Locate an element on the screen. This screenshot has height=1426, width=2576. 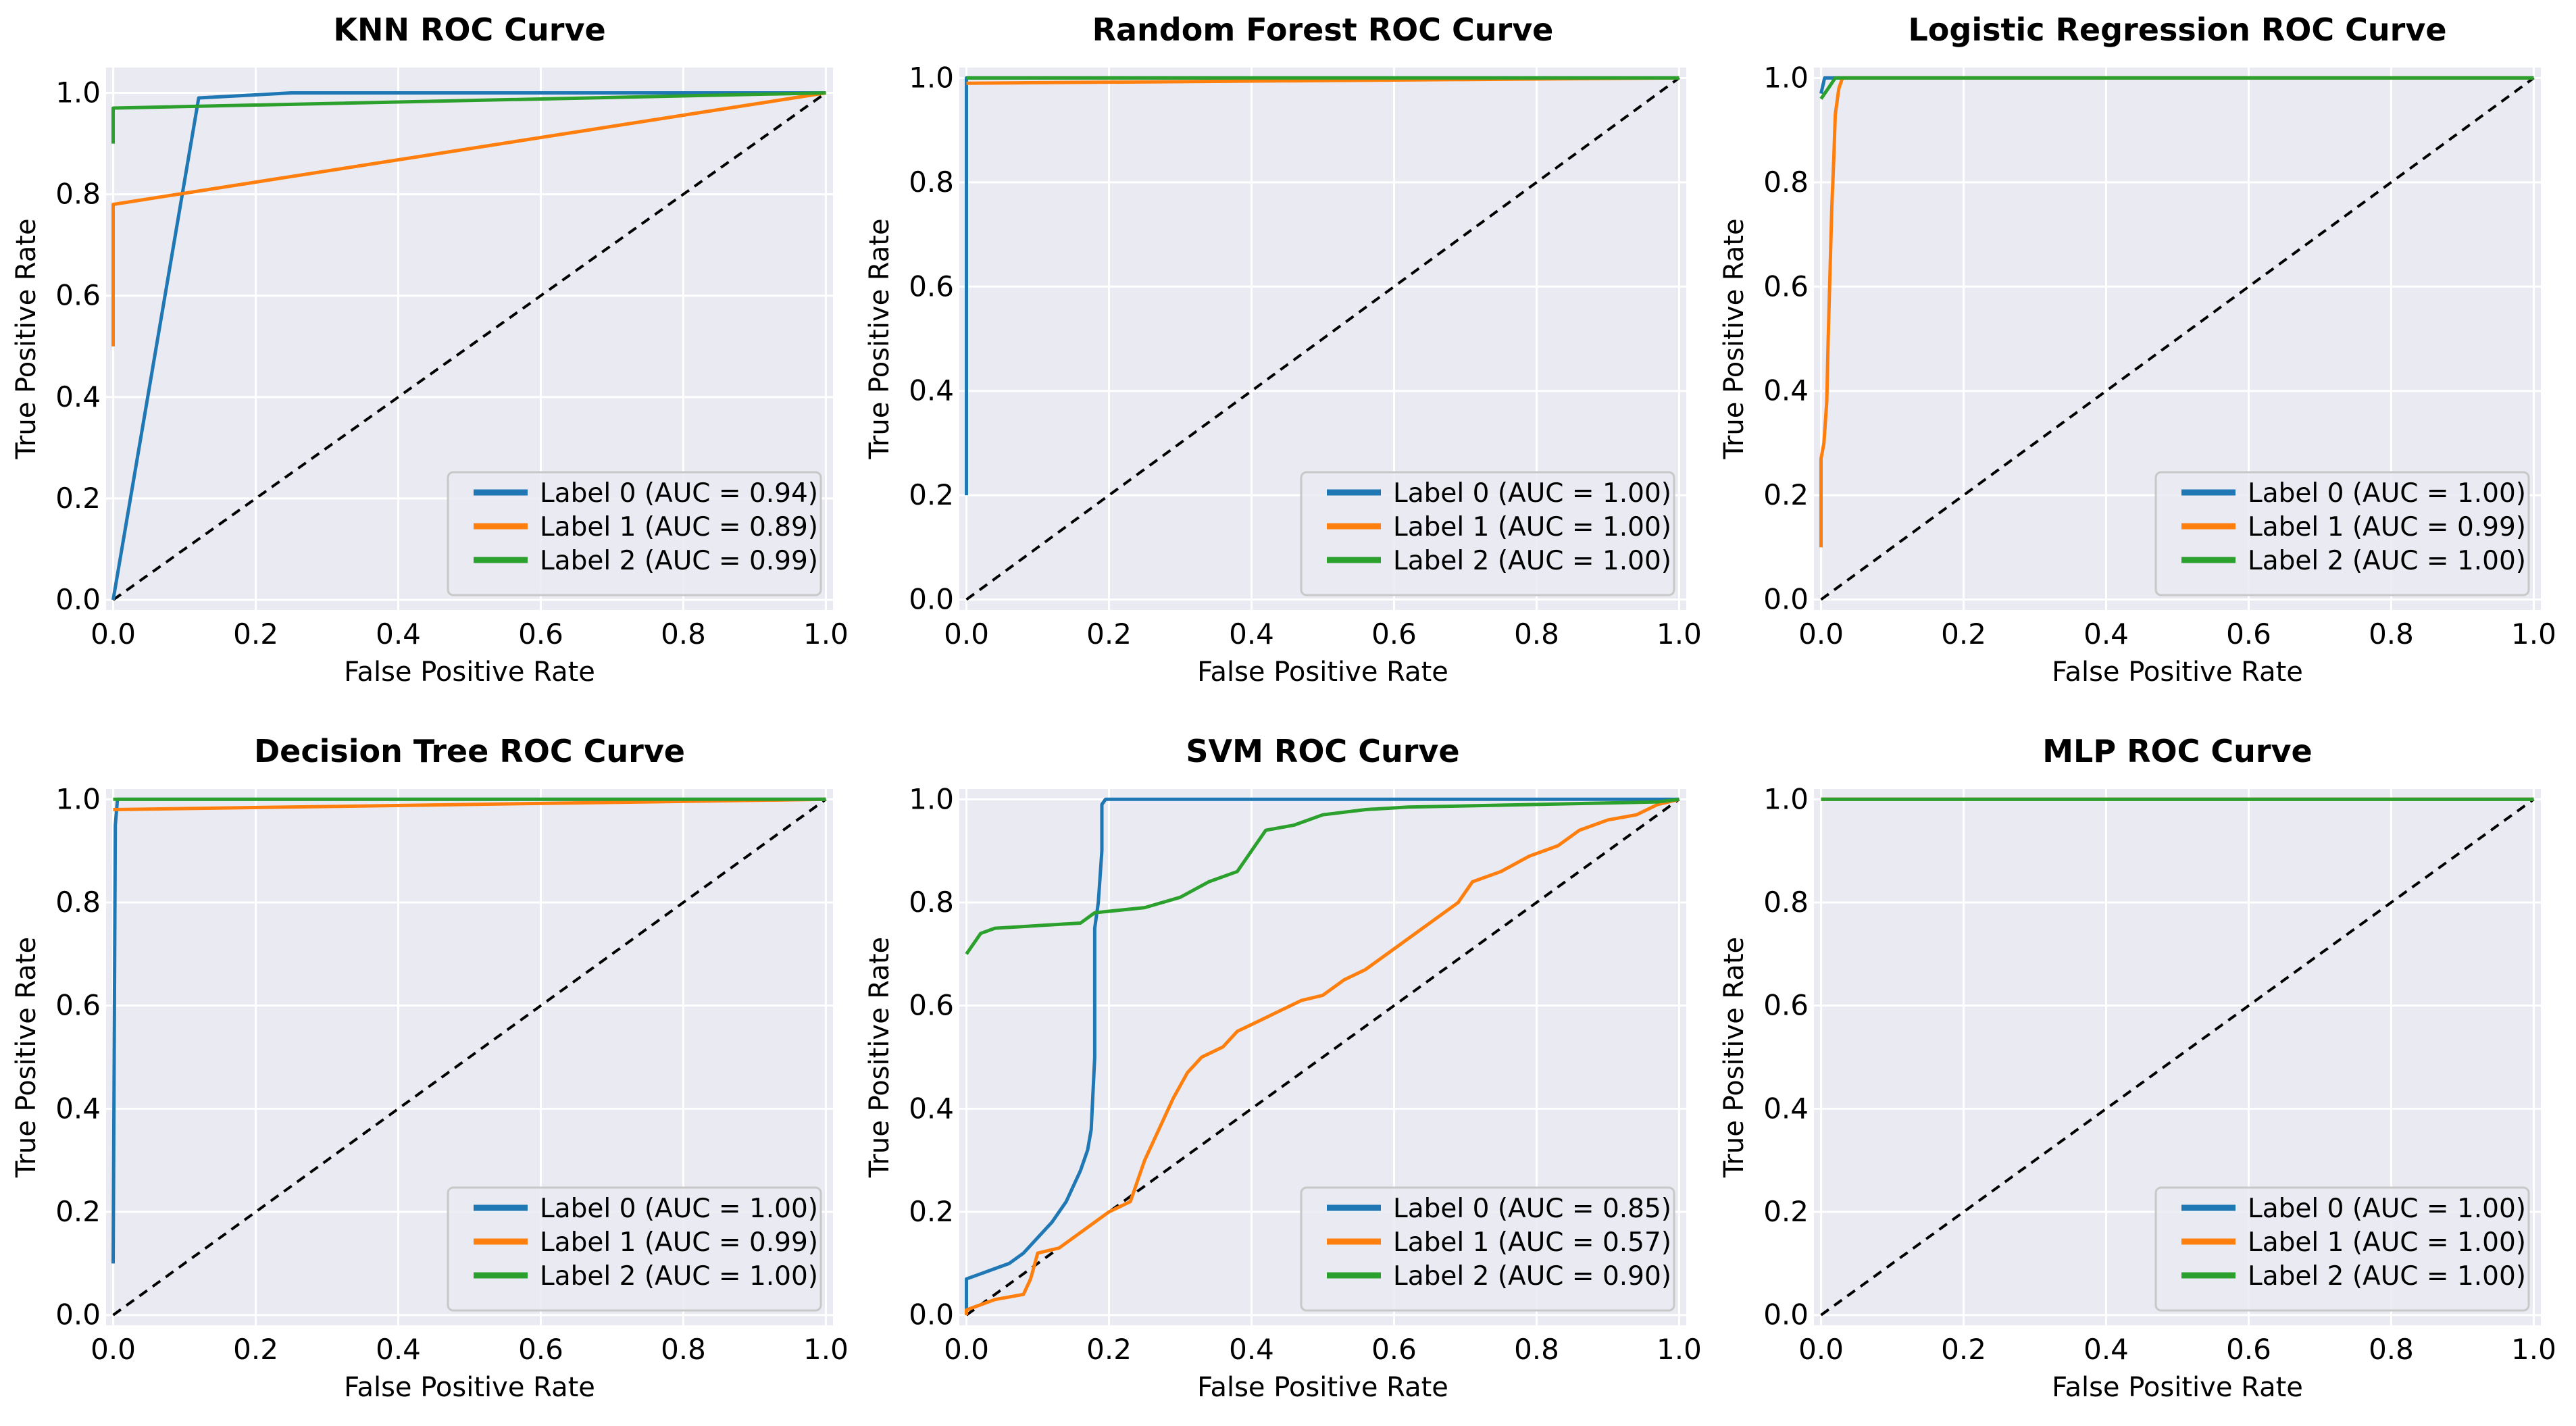
legend-entry-label: Label 0 (AUC = 0.85) is located at coordinates (1532, 1209).